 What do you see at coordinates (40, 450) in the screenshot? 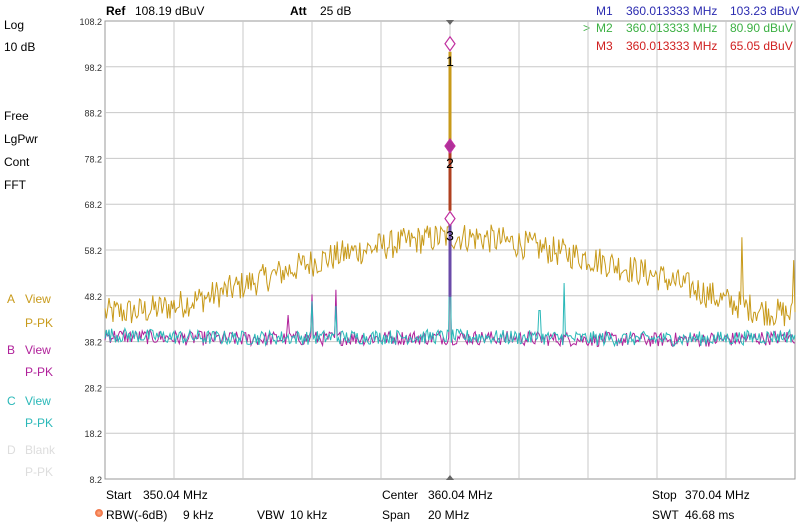
I see `trace-d-mode: Blank` at bounding box center [40, 450].